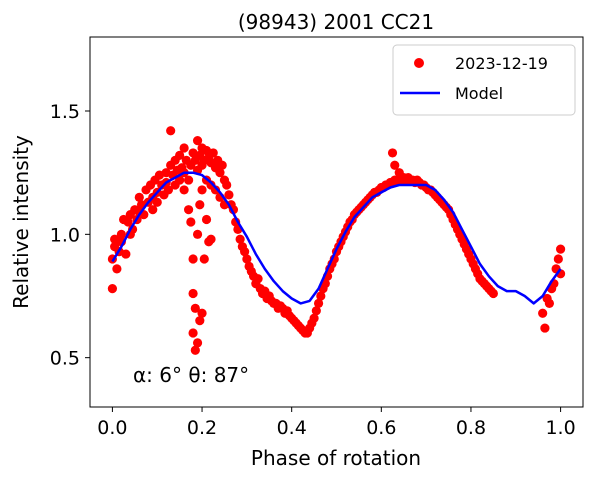 The width and height of the screenshot is (595, 480). Describe the element at coordinates (202, 428) in the screenshot. I see `x-tick-label: 0.2` at that location.